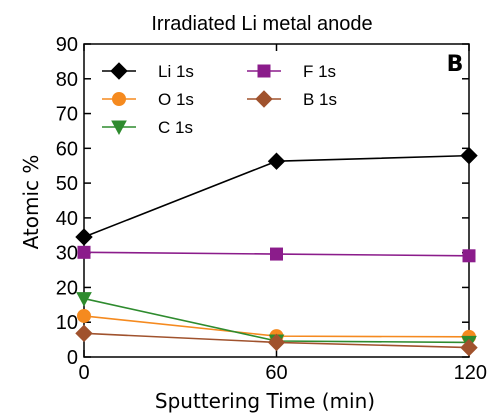 The height and width of the screenshot is (417, 489). I want to click on legend-marker-b-1s, so click(264, 99).